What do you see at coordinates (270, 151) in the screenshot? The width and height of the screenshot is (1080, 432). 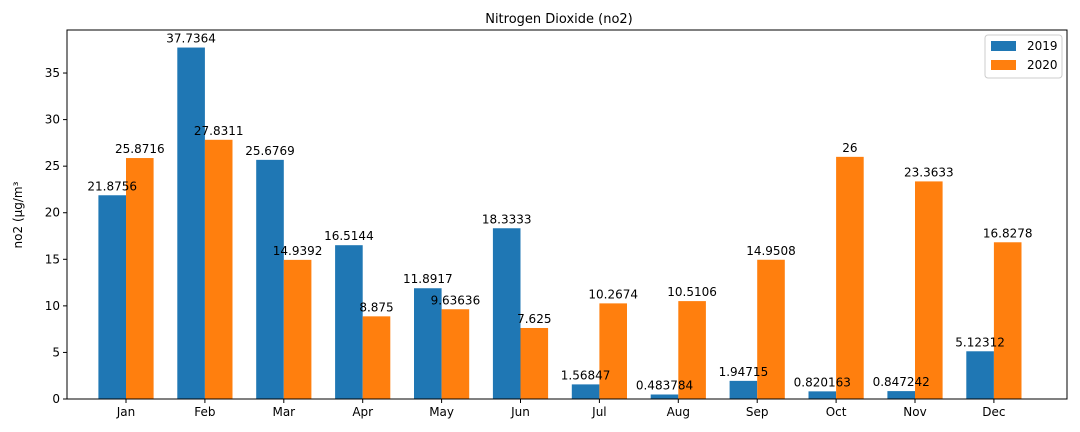 I see `data-label: 25.6769` at bounding box center [270, 151].